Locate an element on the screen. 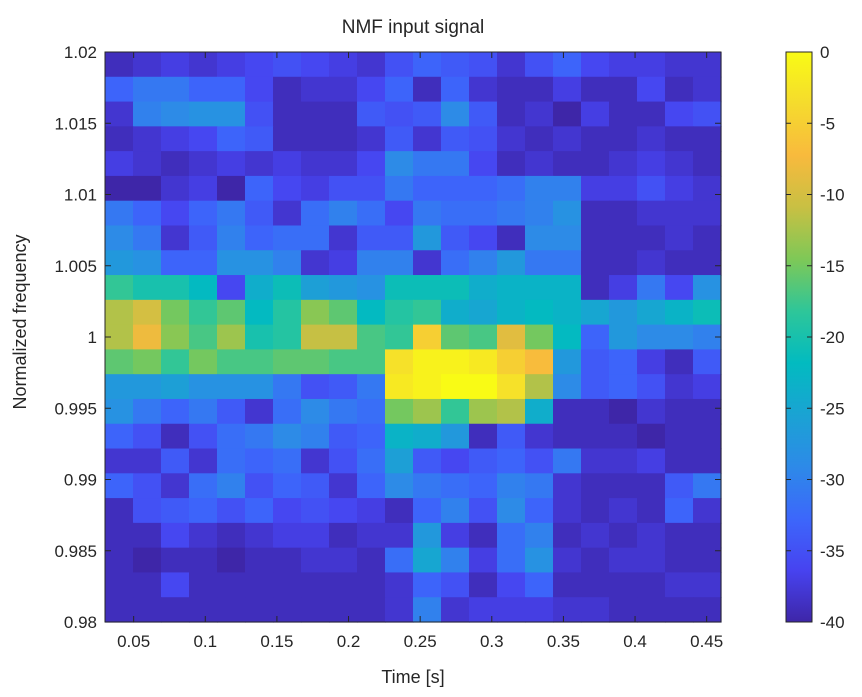 This screenshot has height=697, width=862. y-tick-label: 0.98 is located at coordinates (80, 622).